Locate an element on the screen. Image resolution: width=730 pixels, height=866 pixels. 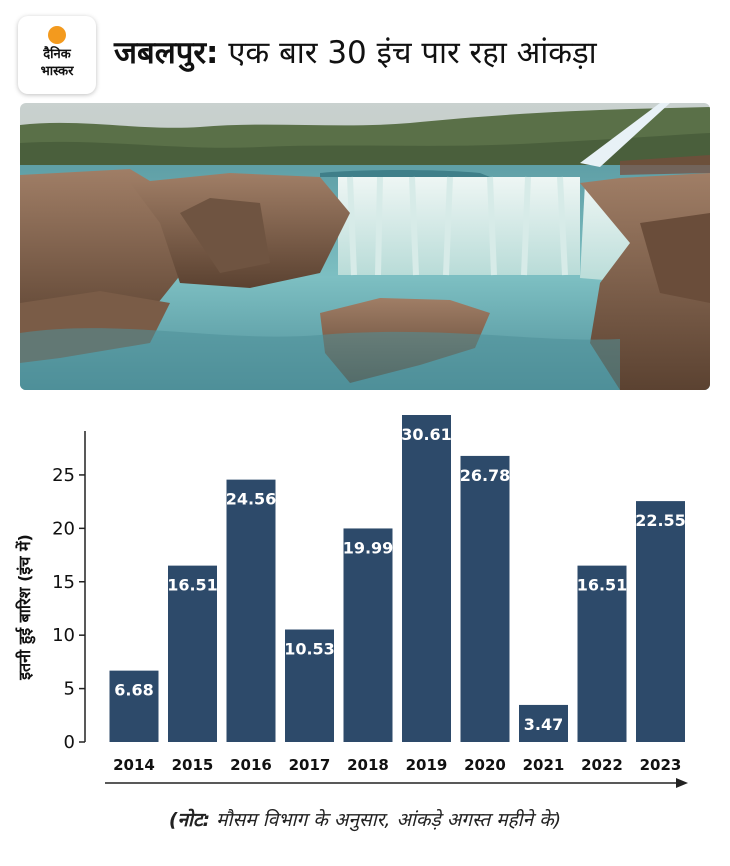
logo-line-1: दैनिक is located at coordinates (57, 54).